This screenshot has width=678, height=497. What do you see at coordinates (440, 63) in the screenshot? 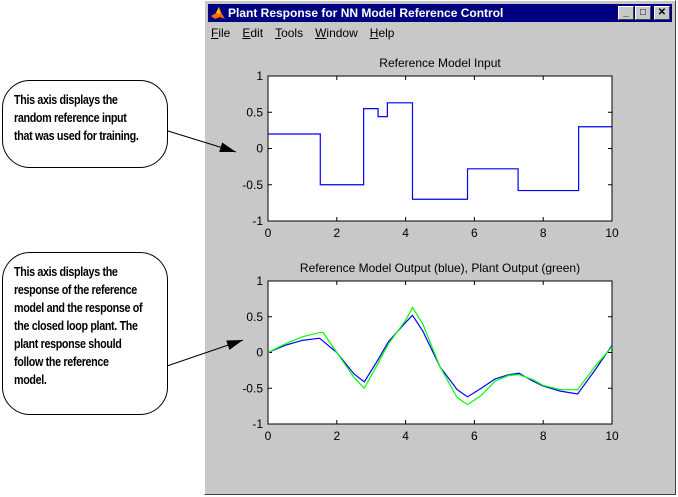
I see `chart-title: Reference Model Input` at bounding box center [440, 63].